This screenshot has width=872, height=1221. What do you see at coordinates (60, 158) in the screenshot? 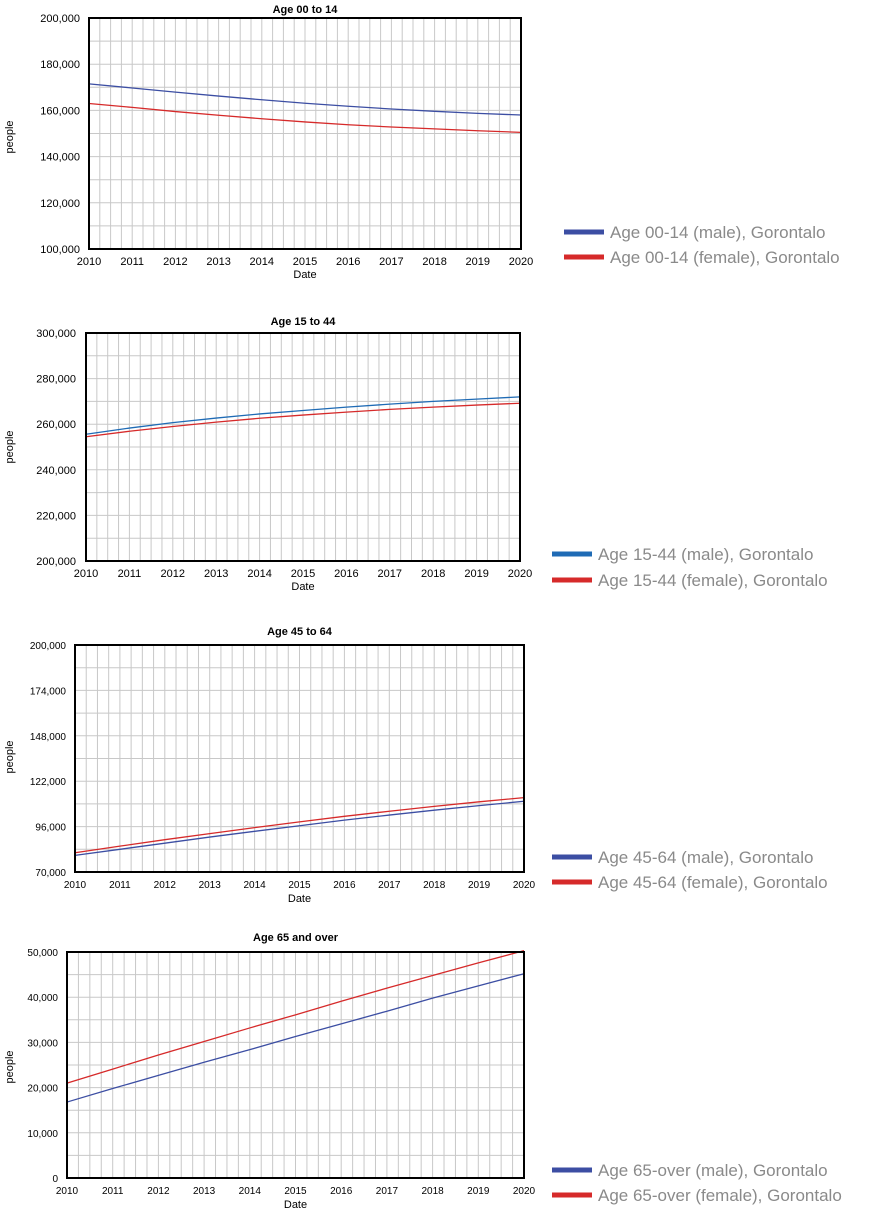
I see `y-tick-label: 140,000` at bounding box center [60, 158].